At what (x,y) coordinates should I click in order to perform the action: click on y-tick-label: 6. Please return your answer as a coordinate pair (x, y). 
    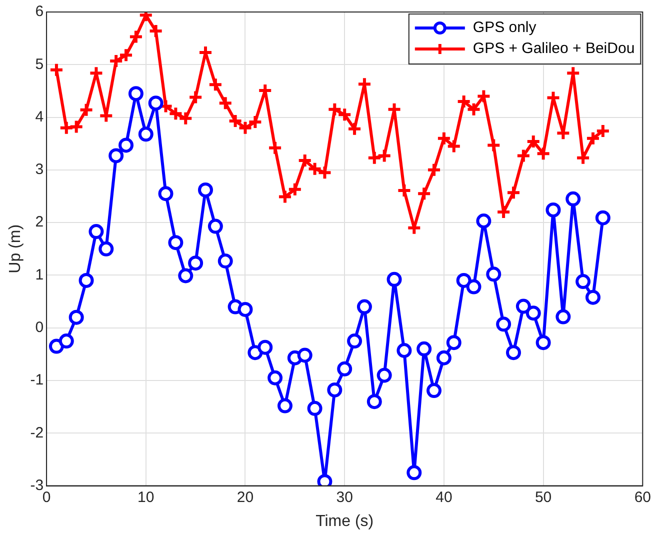
    Looking at the image, I should click on (39, 11).